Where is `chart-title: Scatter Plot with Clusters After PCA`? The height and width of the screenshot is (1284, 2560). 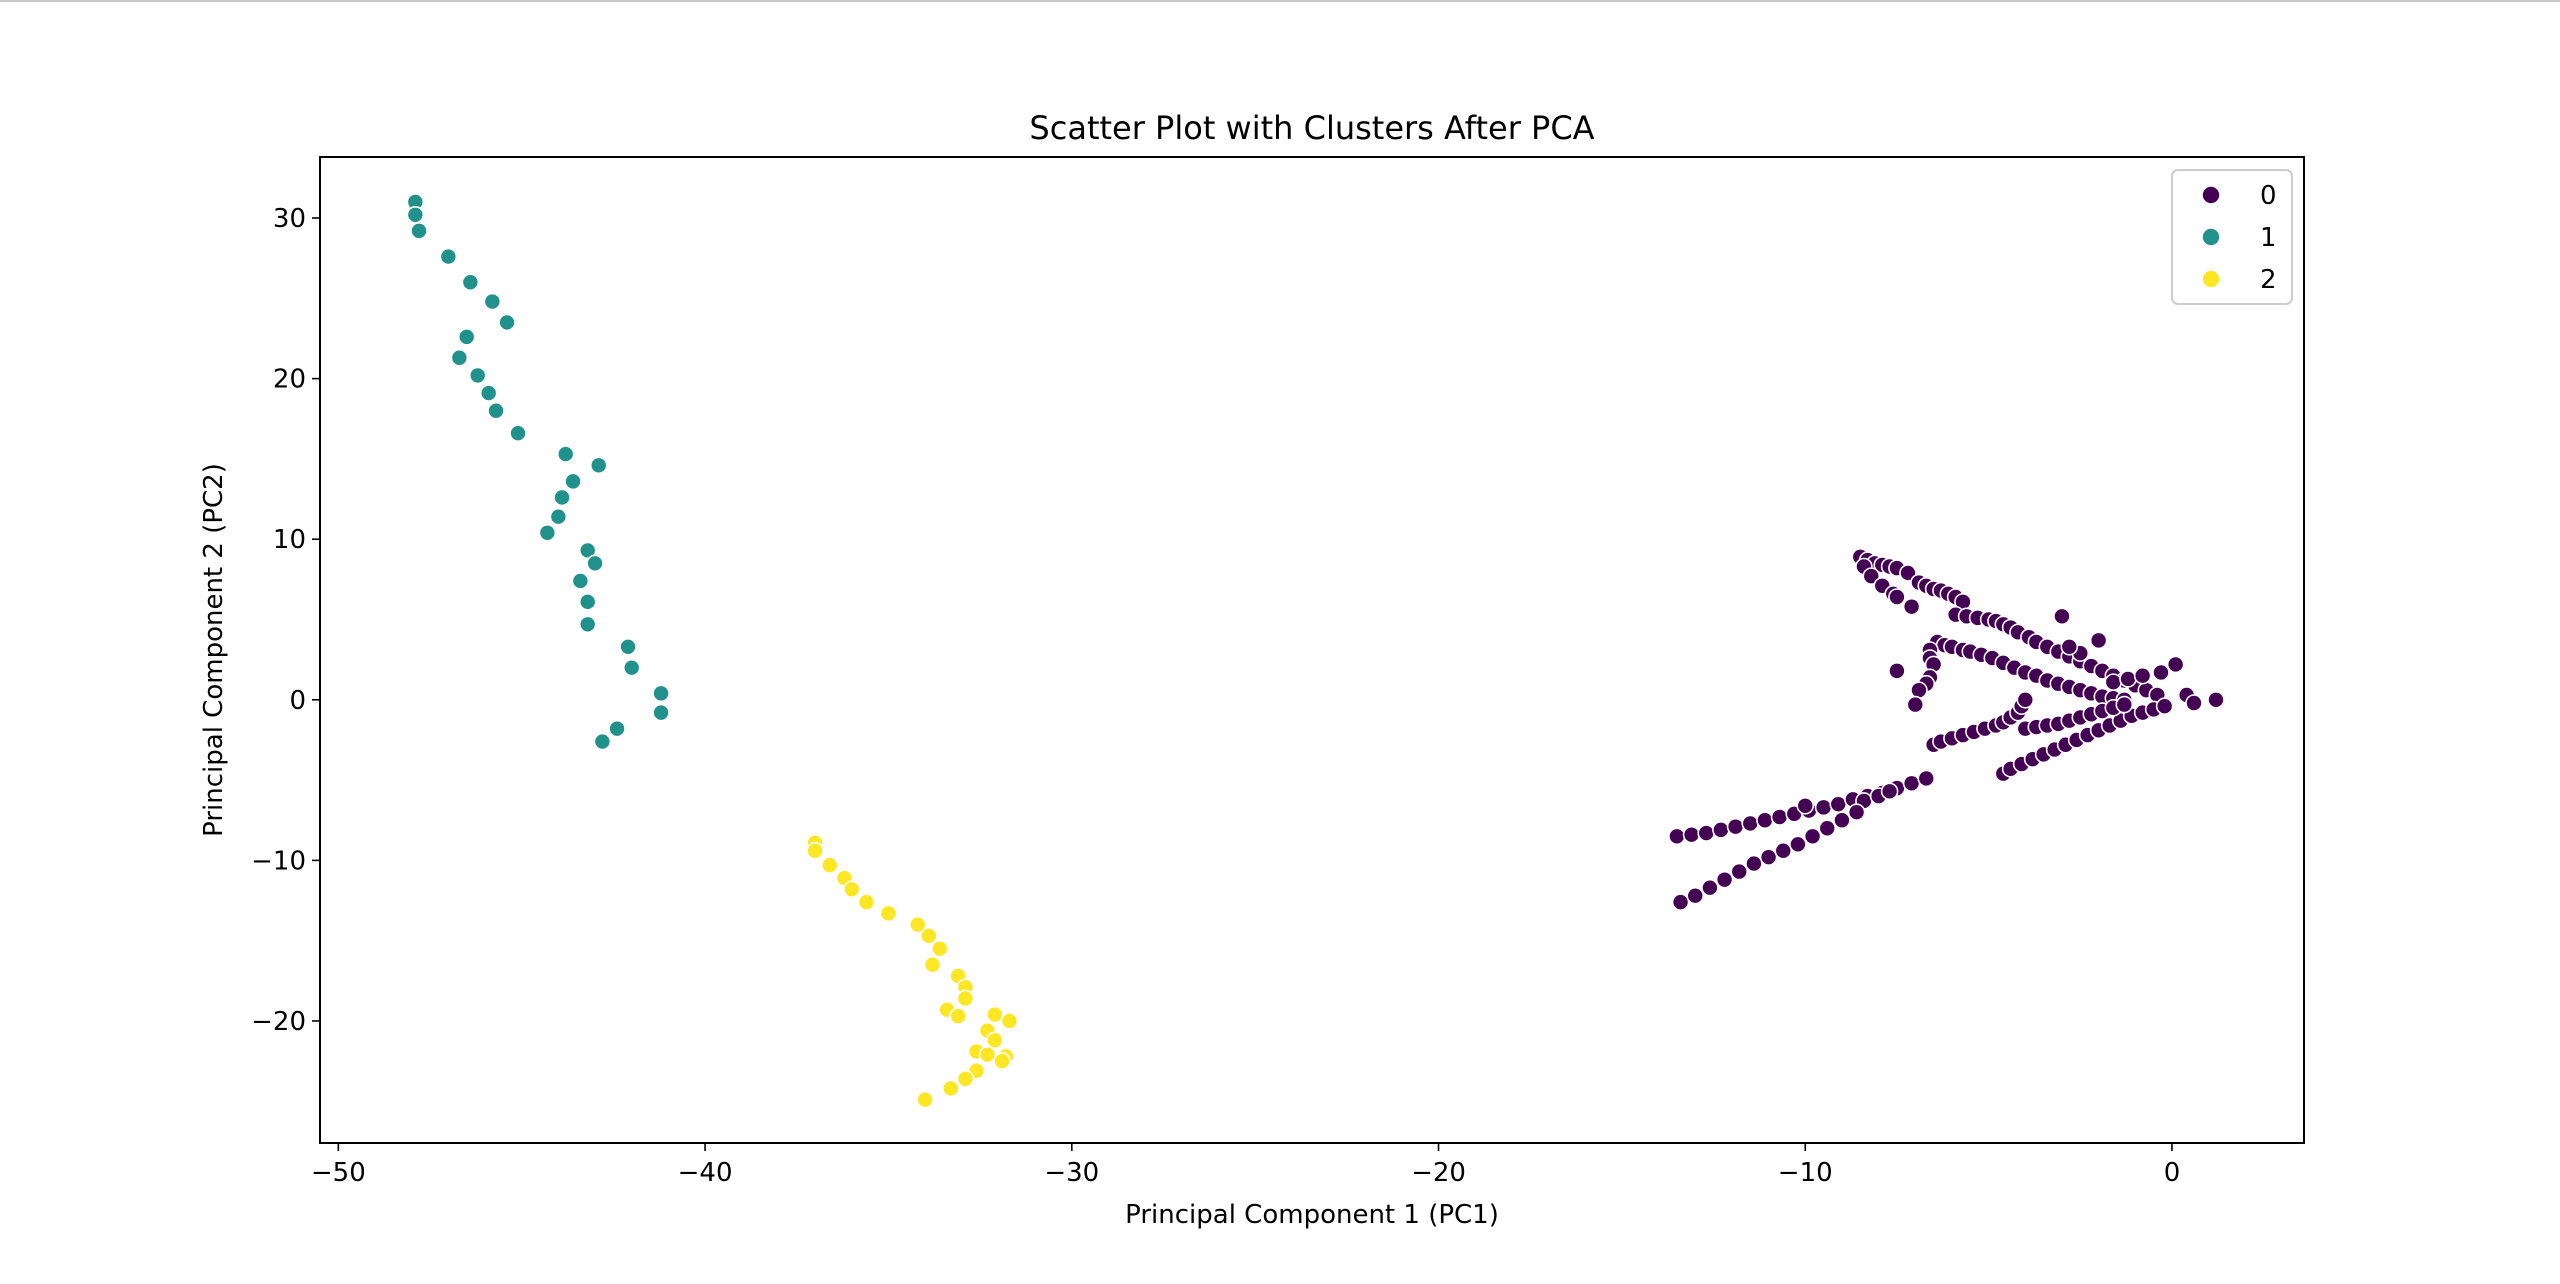
chart-title: Scatter Plot with Clusters After PCA is located at coordinates (1311, 128).